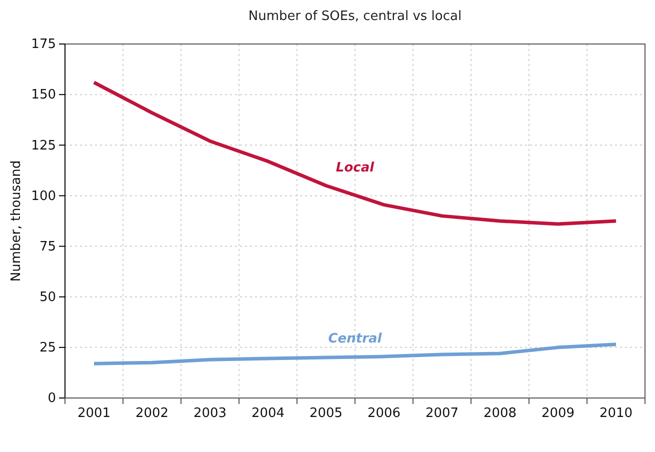 The height and width of the screenshot is (452, 655). What do you see at coordinates (43, 146) in the screenshot?
I see `y-tick-label: 125` at bounding box center [43, 146].